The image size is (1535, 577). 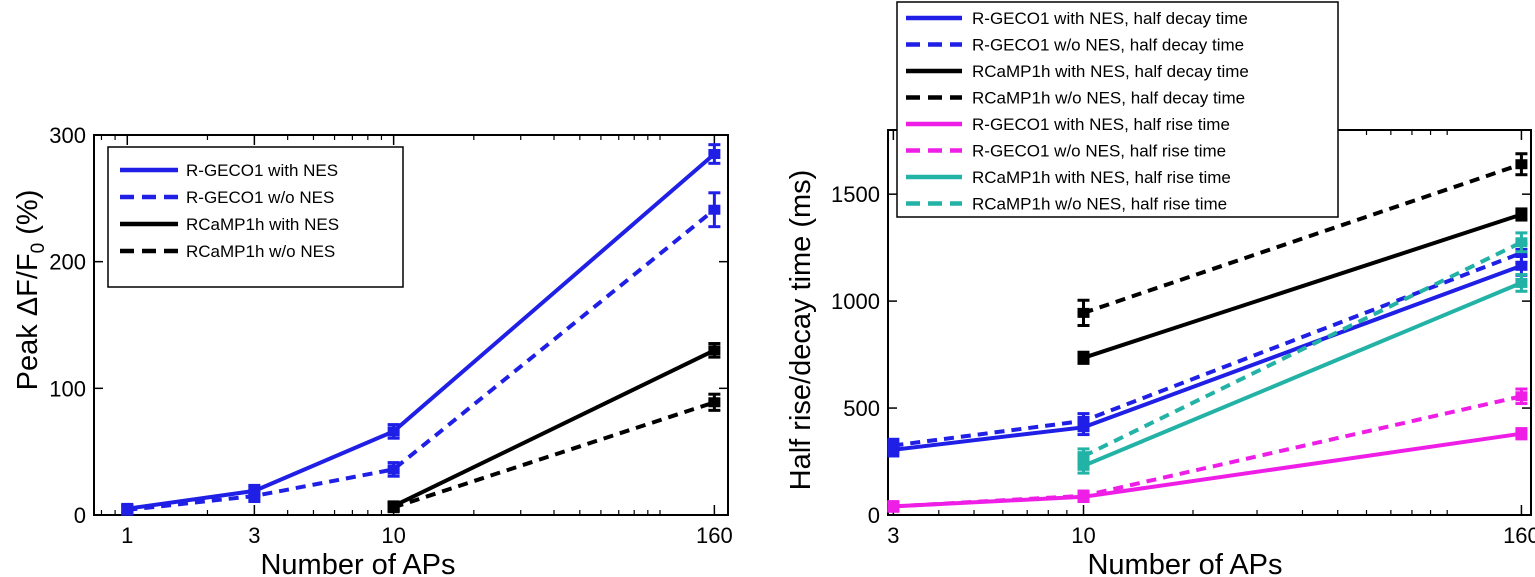 I want to click on legend-entry-r-geco1-w-o-nes: R-GECO1 w/o NES, so click(x=227, y=197).